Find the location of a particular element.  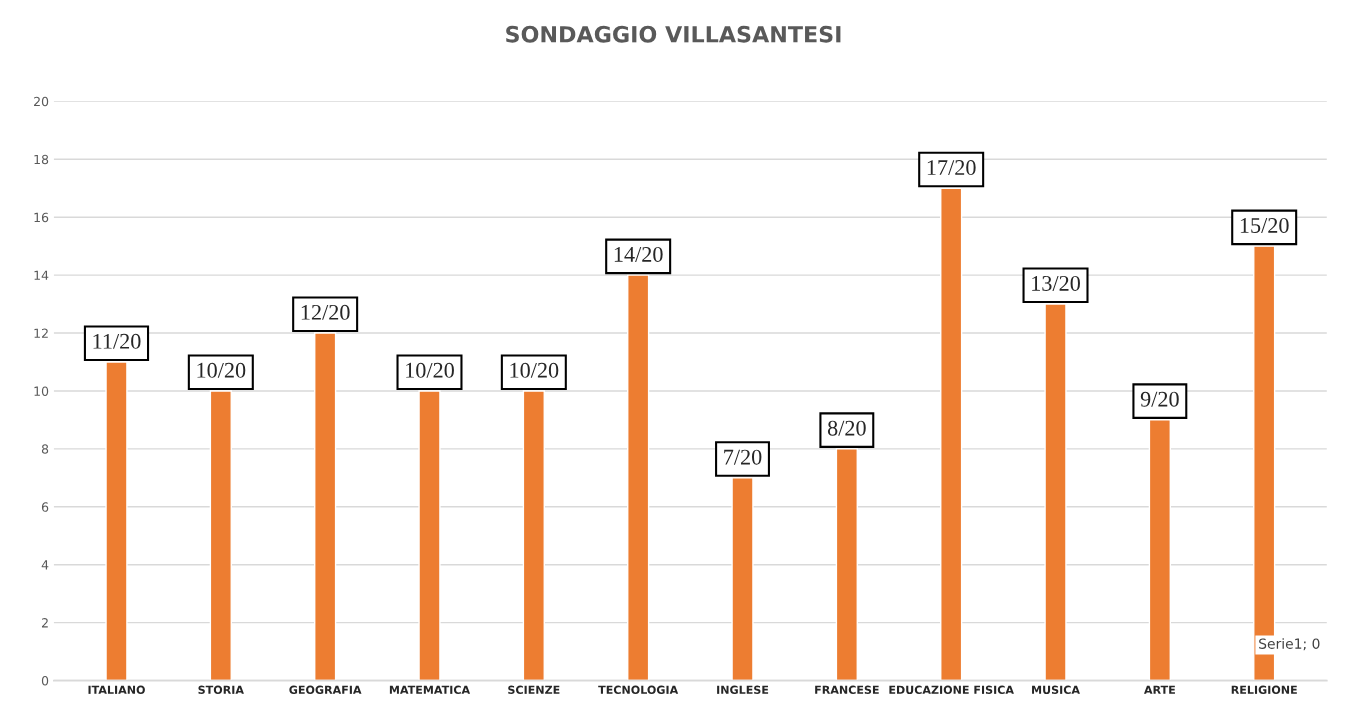

y-tick-label: 12 is located at coordinates (41, 333).